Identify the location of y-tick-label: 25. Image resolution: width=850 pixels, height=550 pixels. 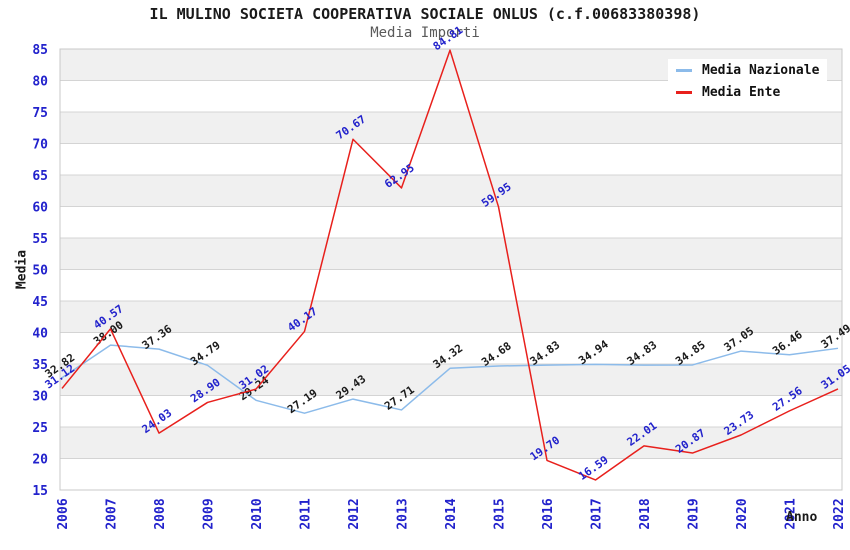
(40, 428).